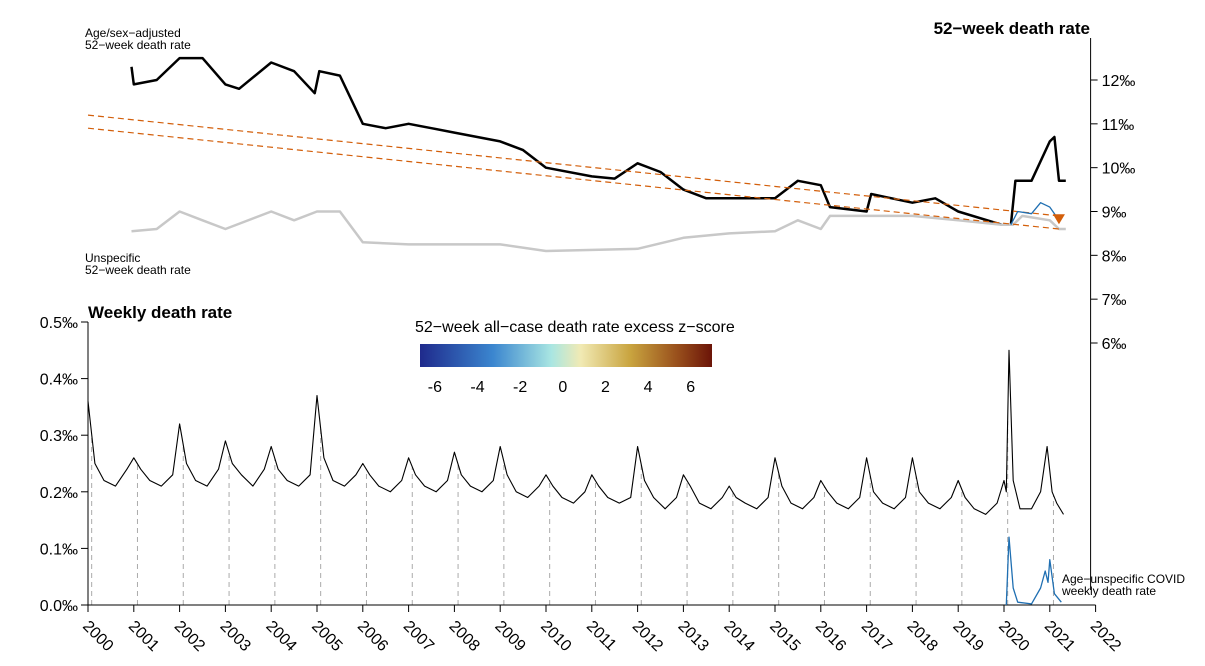 The height and width of the screenshot is (666, 1205). What do you see at coordinates (1108, 591) in the screenshot?
I see `series-label-line: weekly death rate` at bounding box center [1108, 591].